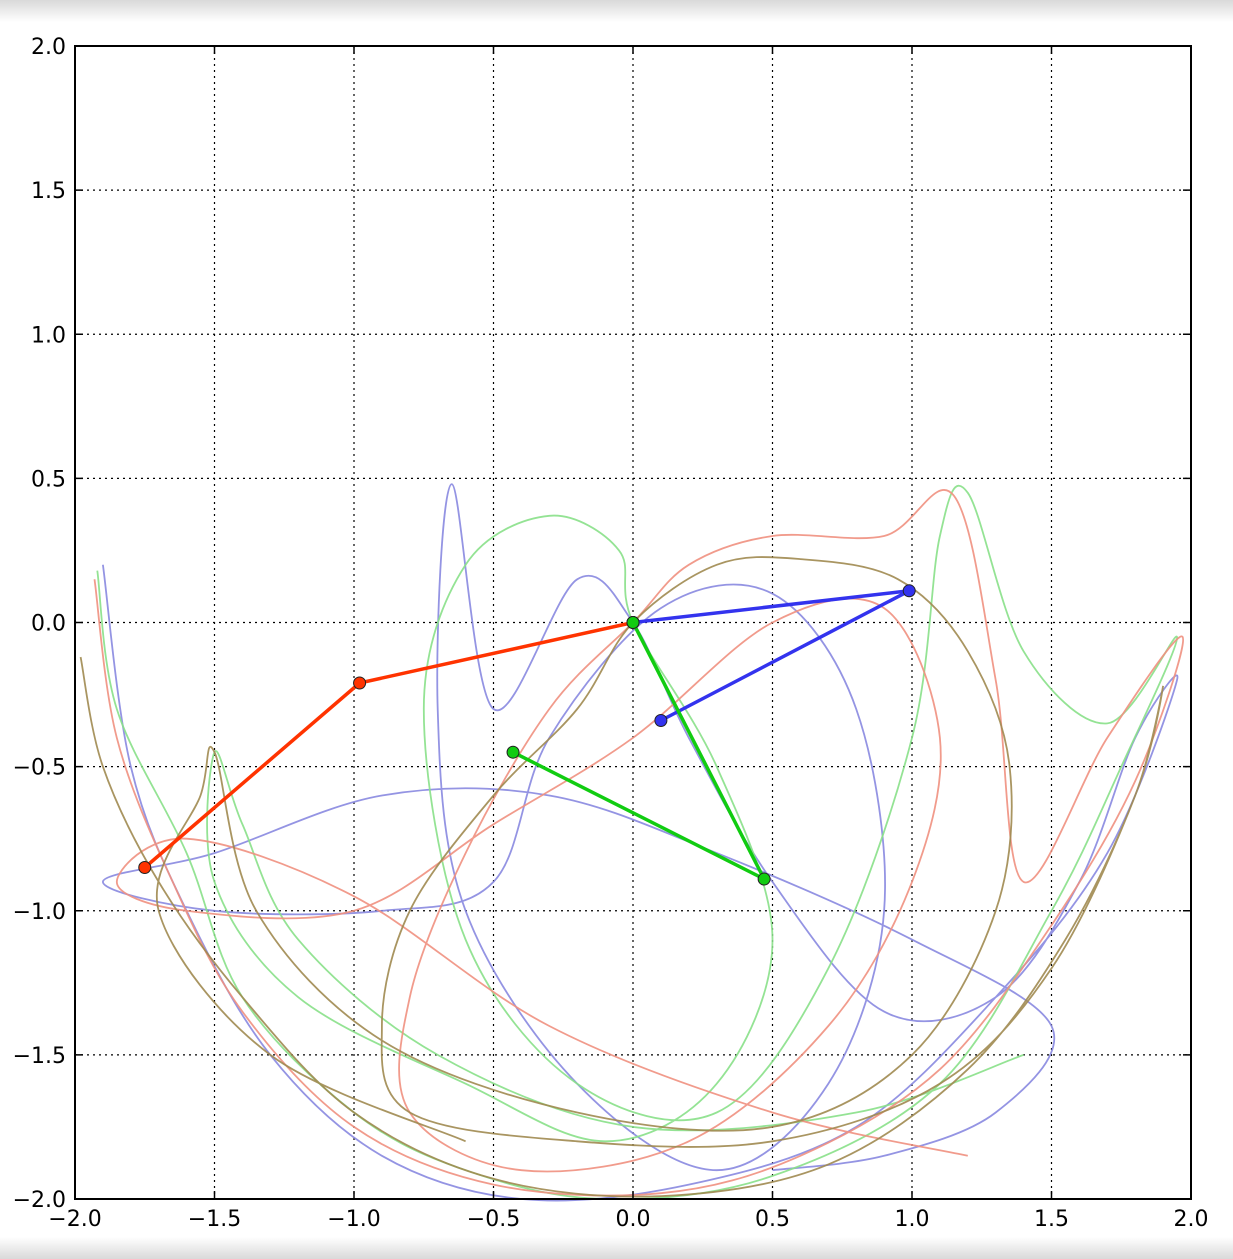  What do you see at coordinates (39, 1200) in the screenshot?
I see `y-tick-label: −2.0` at bounding box center [39, 1200].